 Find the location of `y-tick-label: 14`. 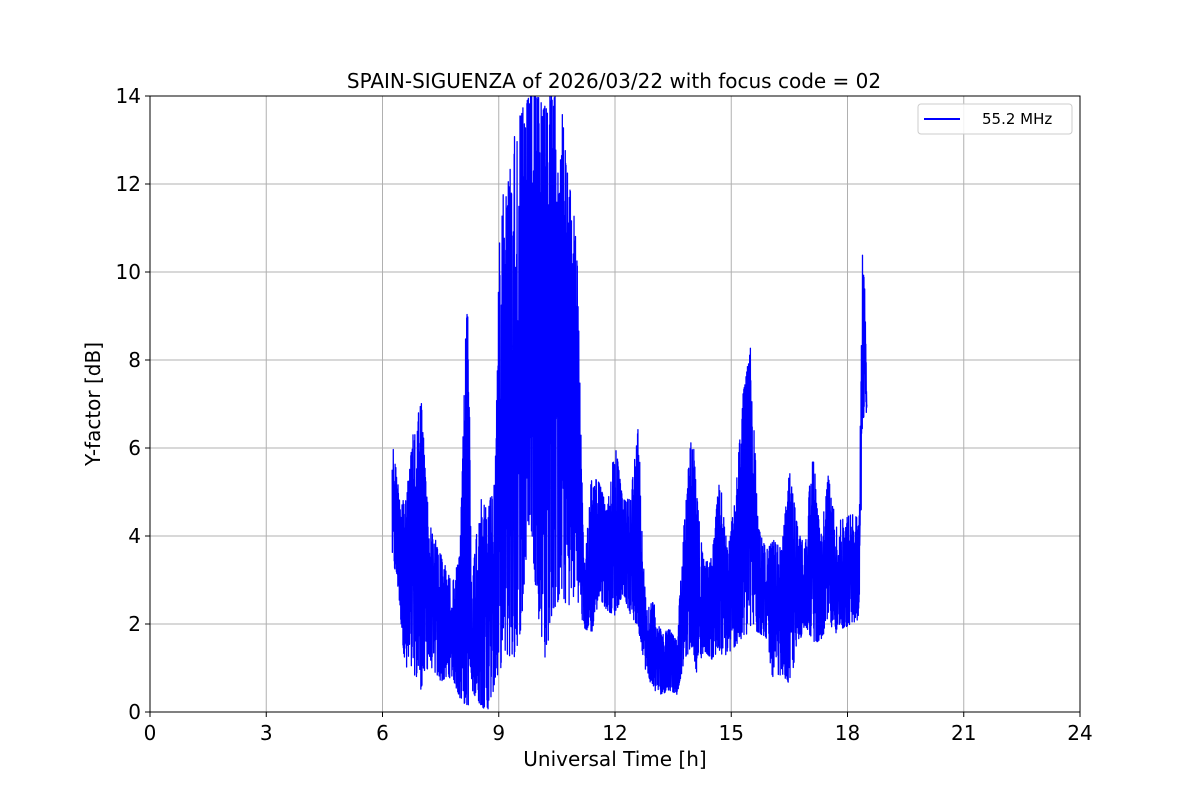

y-tick-label: 14 is located at coordinates (128, 96).